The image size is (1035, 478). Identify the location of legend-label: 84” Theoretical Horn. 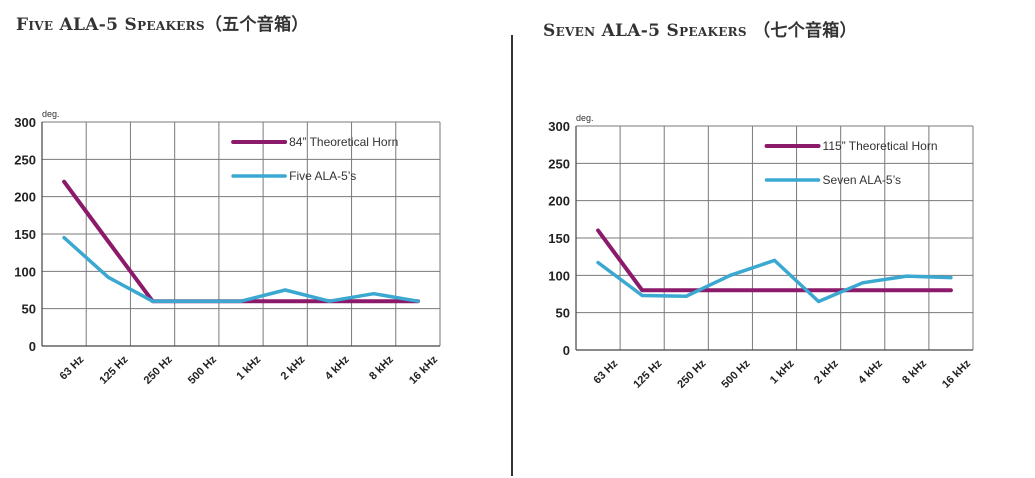
(343, 142).